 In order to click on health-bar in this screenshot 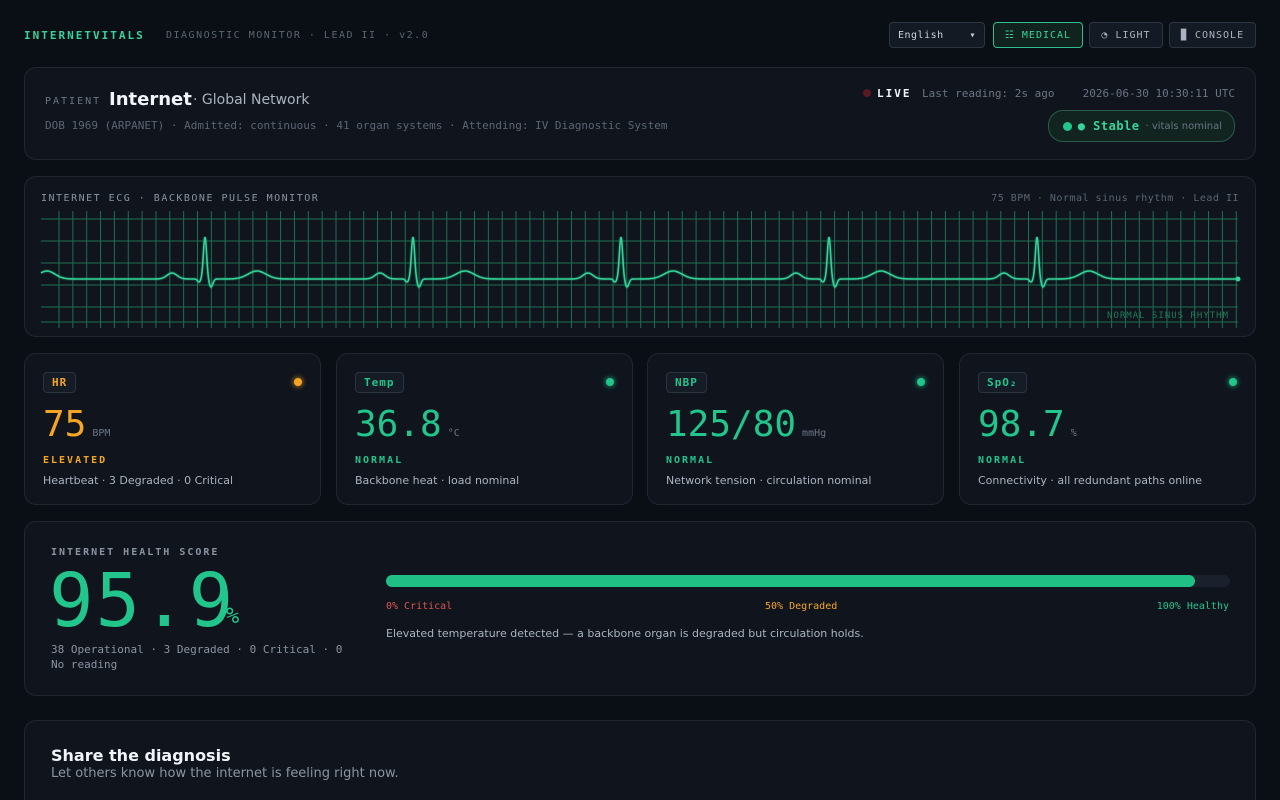, I will do `click(791, 581)`.